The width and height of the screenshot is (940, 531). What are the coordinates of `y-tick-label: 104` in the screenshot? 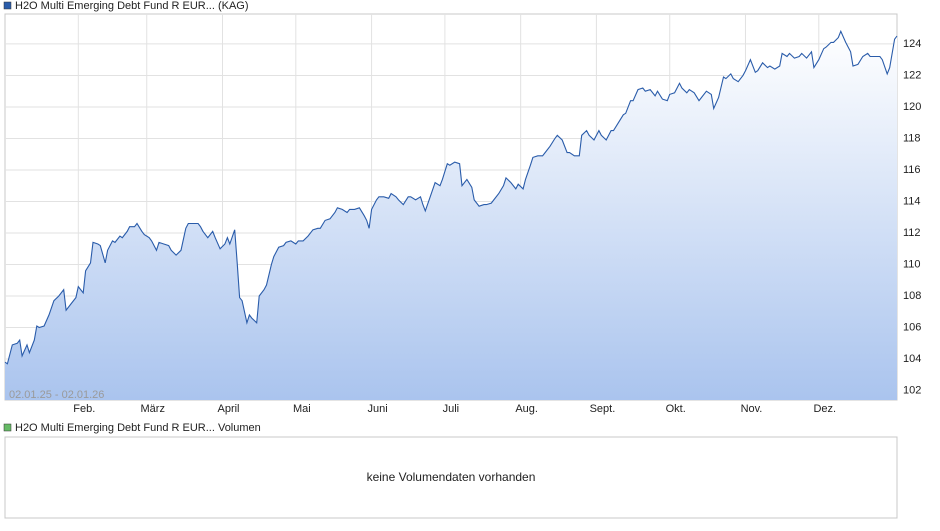 It's located at (912, 359).